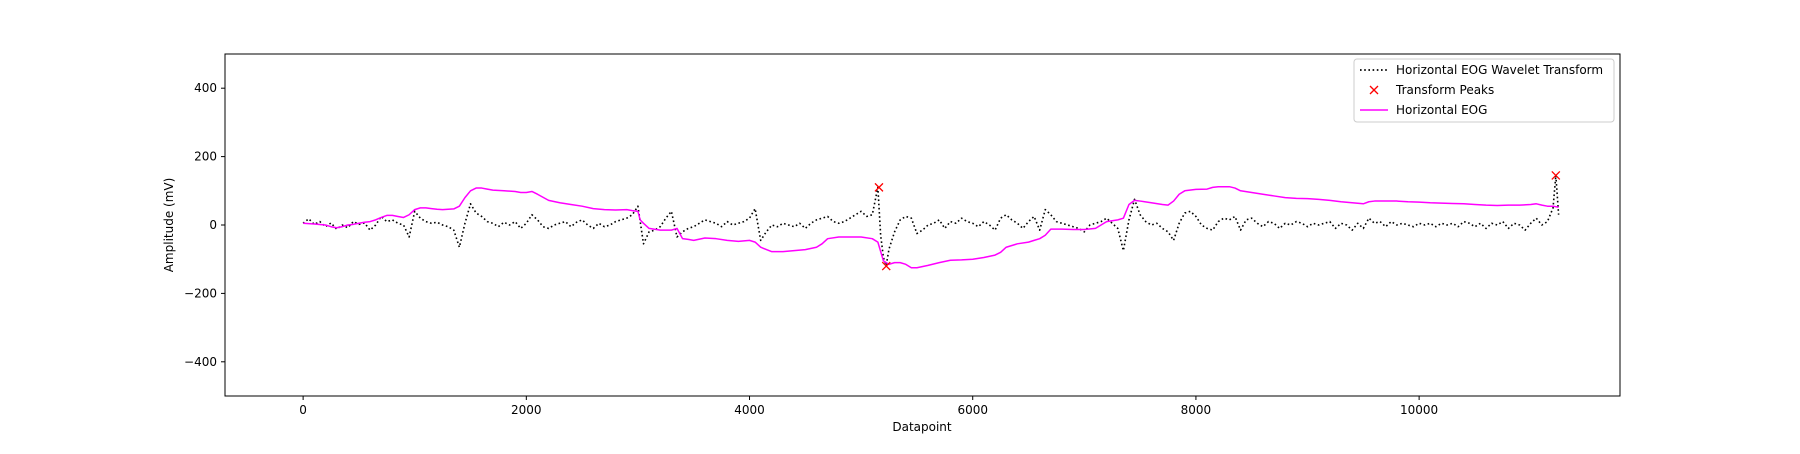 Image resolution: width=1800 pixels, height=454 pixels. Describe the element at coordinates (204, 225) in the screenshot. I see `y-axis: −400 −200 0 200 400` at that location.